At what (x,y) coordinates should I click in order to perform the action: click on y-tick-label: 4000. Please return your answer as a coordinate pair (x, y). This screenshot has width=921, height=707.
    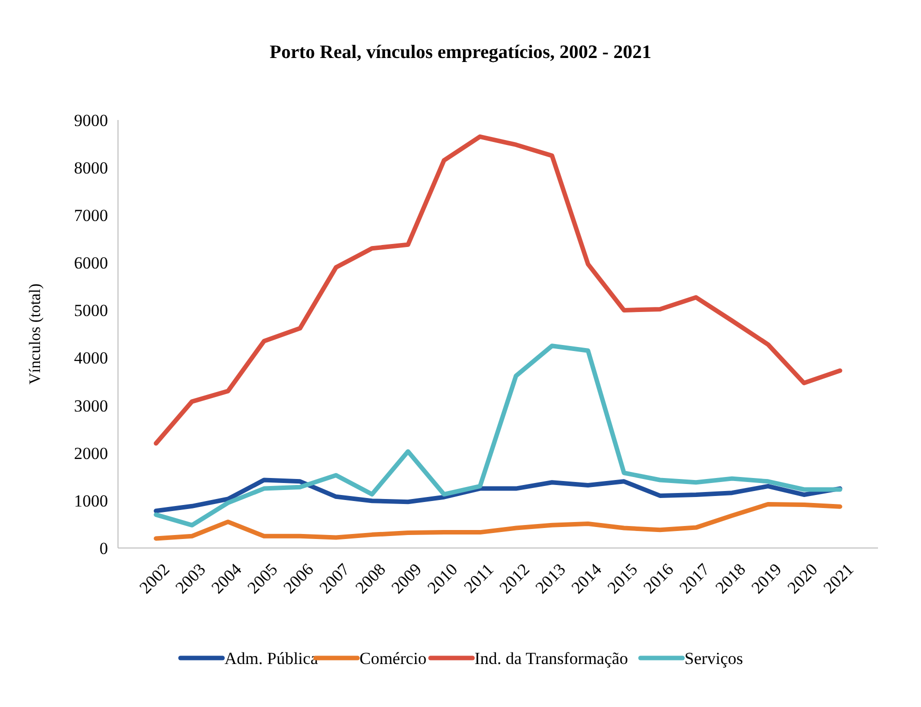
    Looking at the image, I should click on (91, 358).